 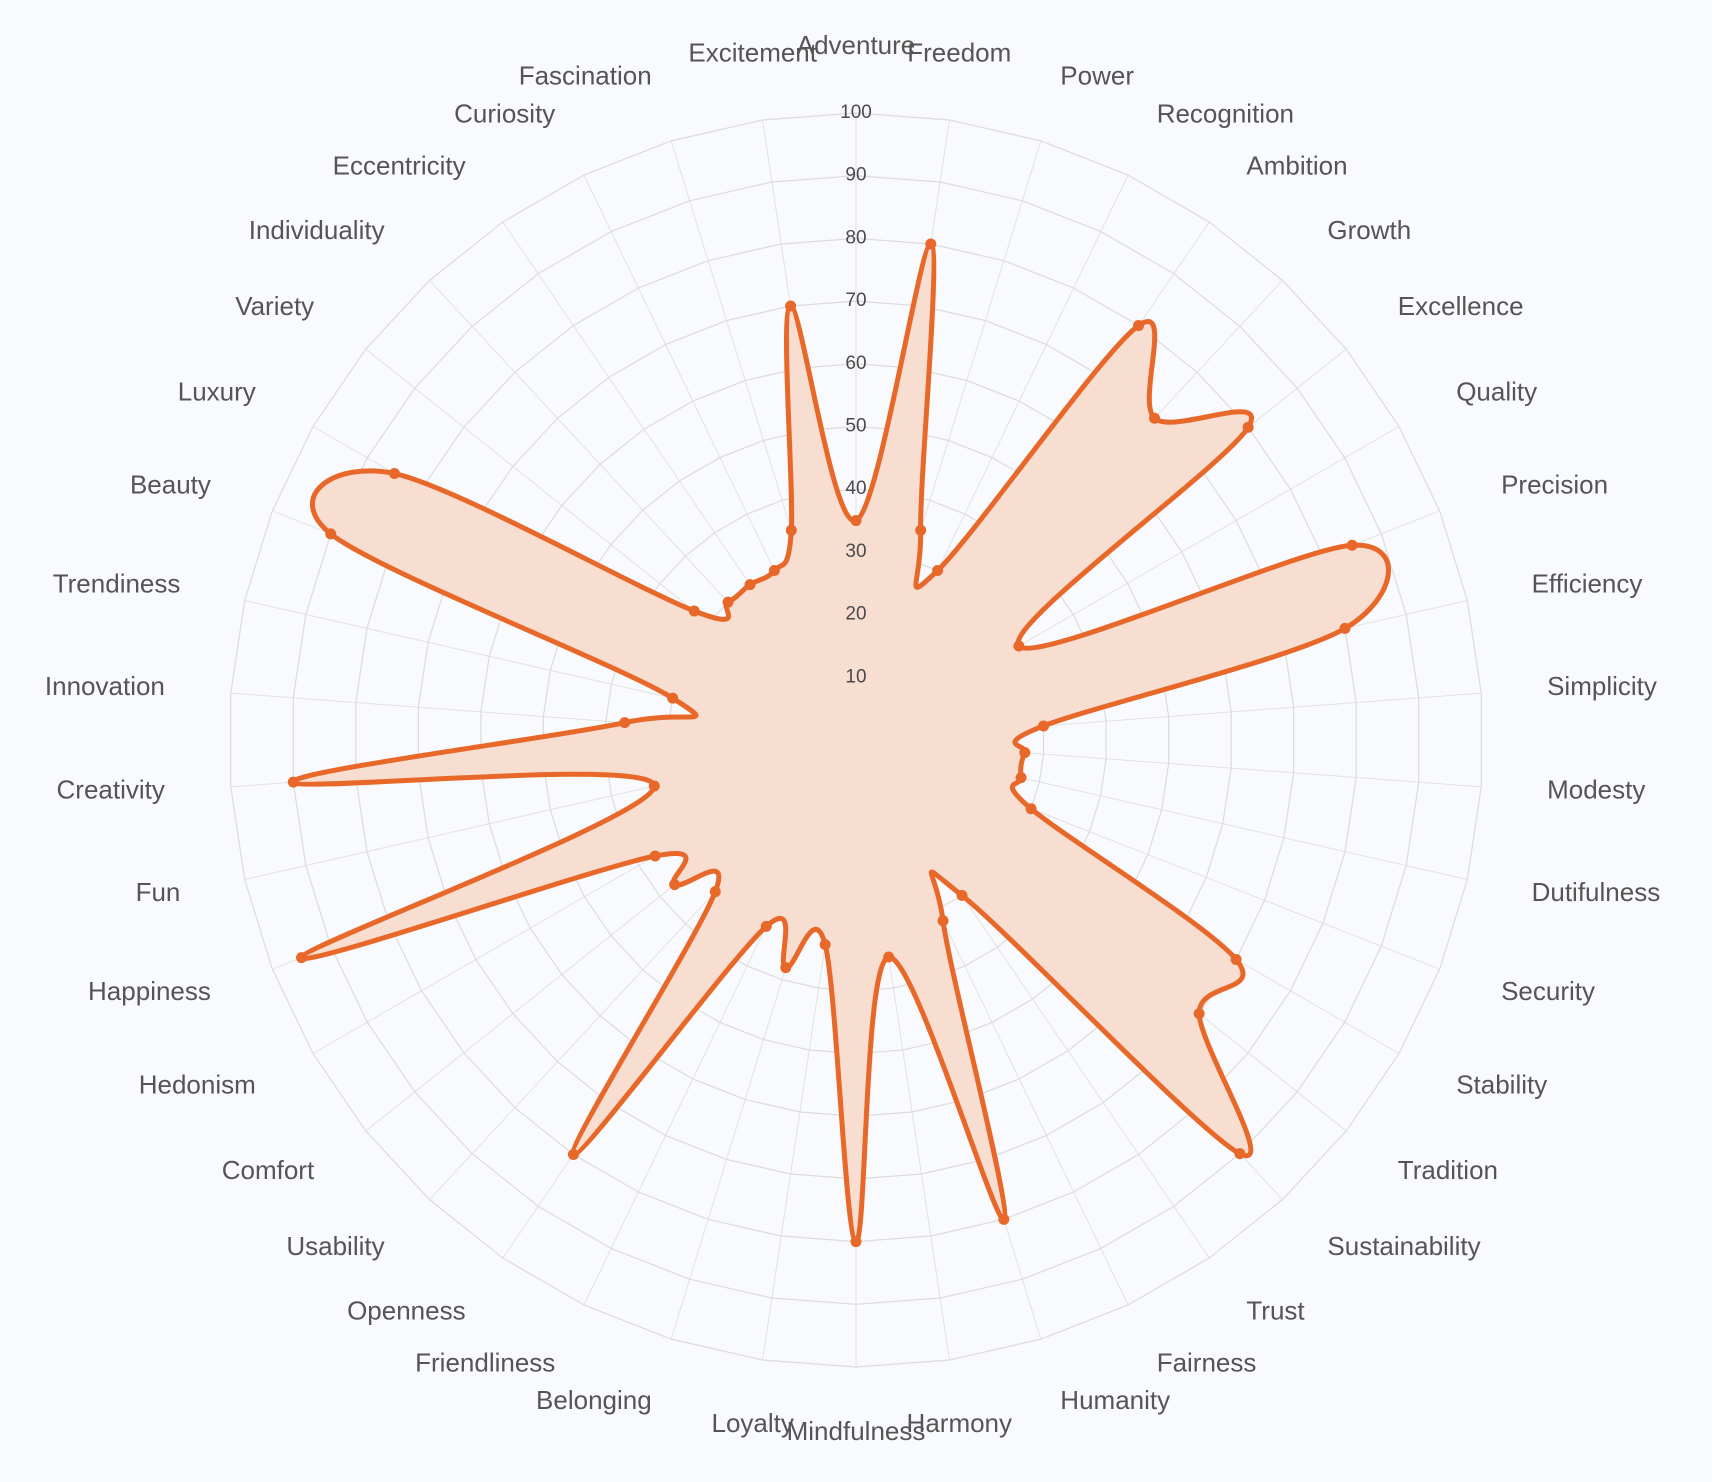 What do you see at coordinates (111, 790) in the screenshot?
I see `category-label-creativity: Creativity` at bounding box center [111, 790].